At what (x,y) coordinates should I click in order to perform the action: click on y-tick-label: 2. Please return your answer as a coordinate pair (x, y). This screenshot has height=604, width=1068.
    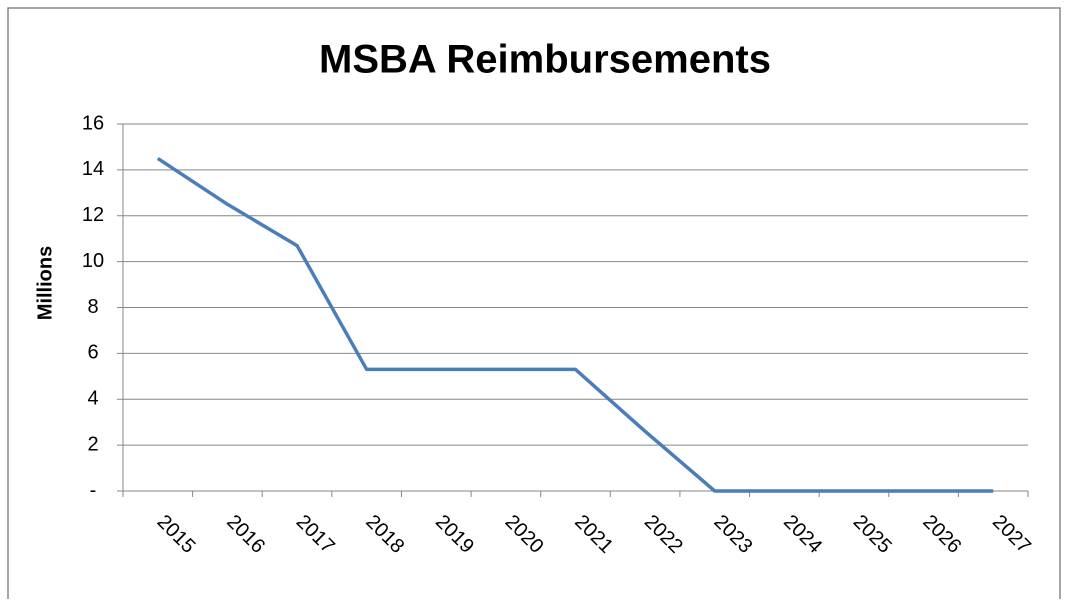
    Looking at the image, I should click on (92, 444).